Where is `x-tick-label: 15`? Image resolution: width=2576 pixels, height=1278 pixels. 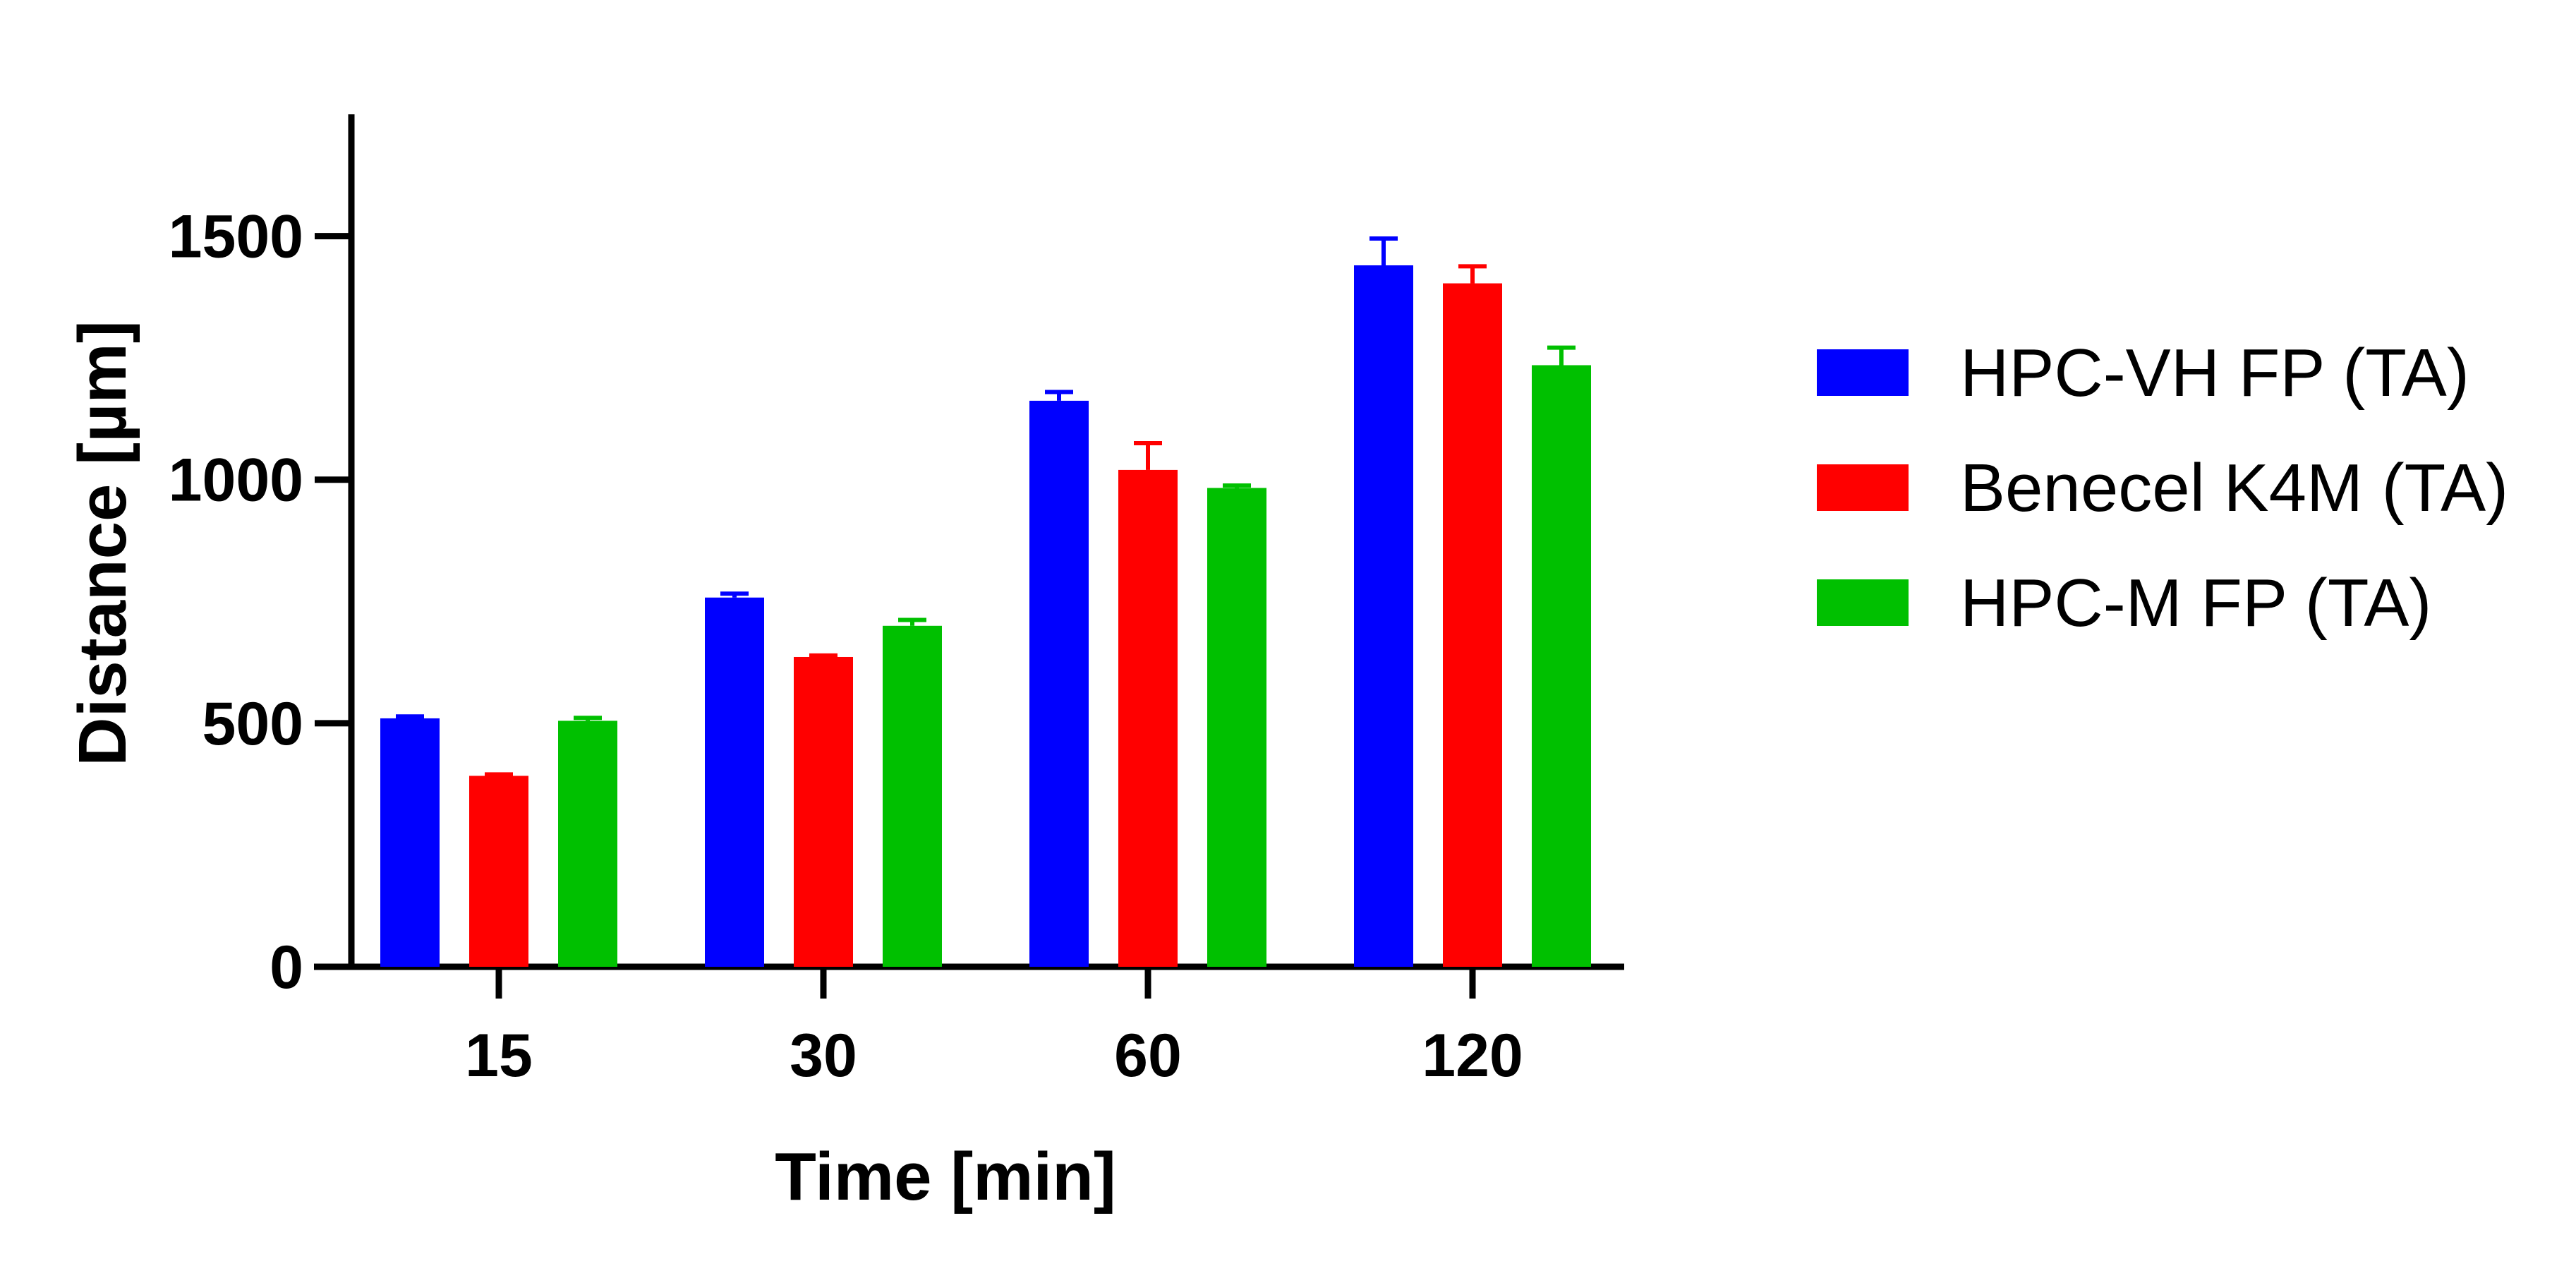
x-tick-label: 15 is located at coordinates (499, 1056).